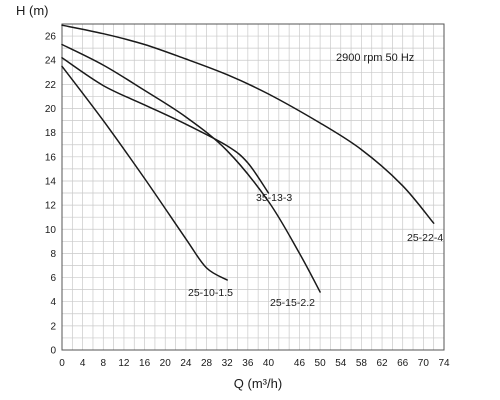 The image size is (500, 400). Describe the element at coordinates (292, 303) in the screenshot. I see `curve-label-25-15-2.2: 25-15-2.2` at that location.